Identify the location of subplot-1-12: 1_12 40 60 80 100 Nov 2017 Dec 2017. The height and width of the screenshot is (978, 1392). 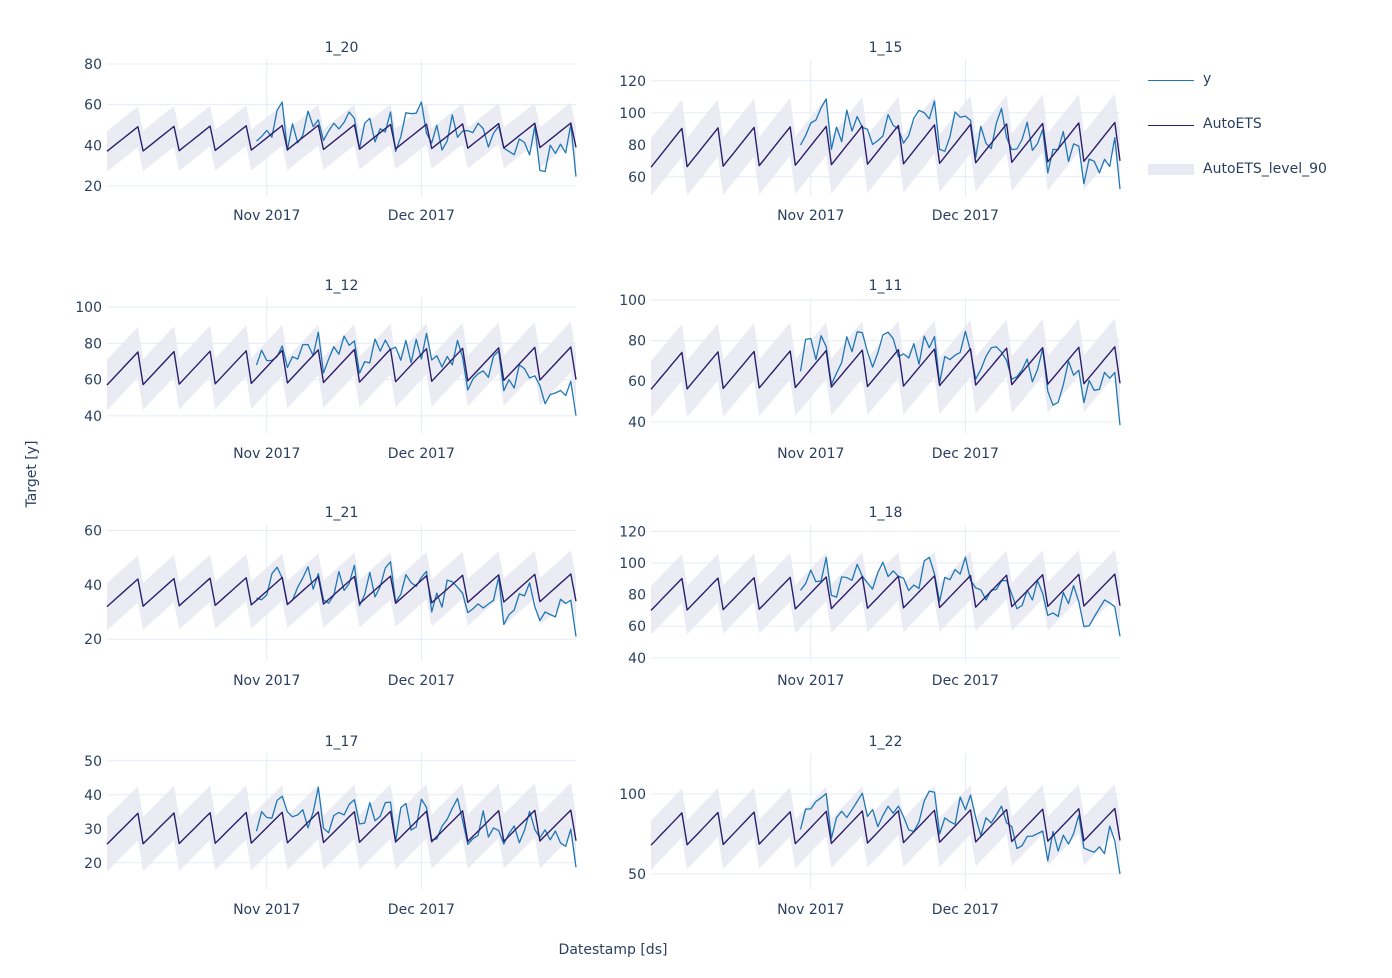
(326, 370).